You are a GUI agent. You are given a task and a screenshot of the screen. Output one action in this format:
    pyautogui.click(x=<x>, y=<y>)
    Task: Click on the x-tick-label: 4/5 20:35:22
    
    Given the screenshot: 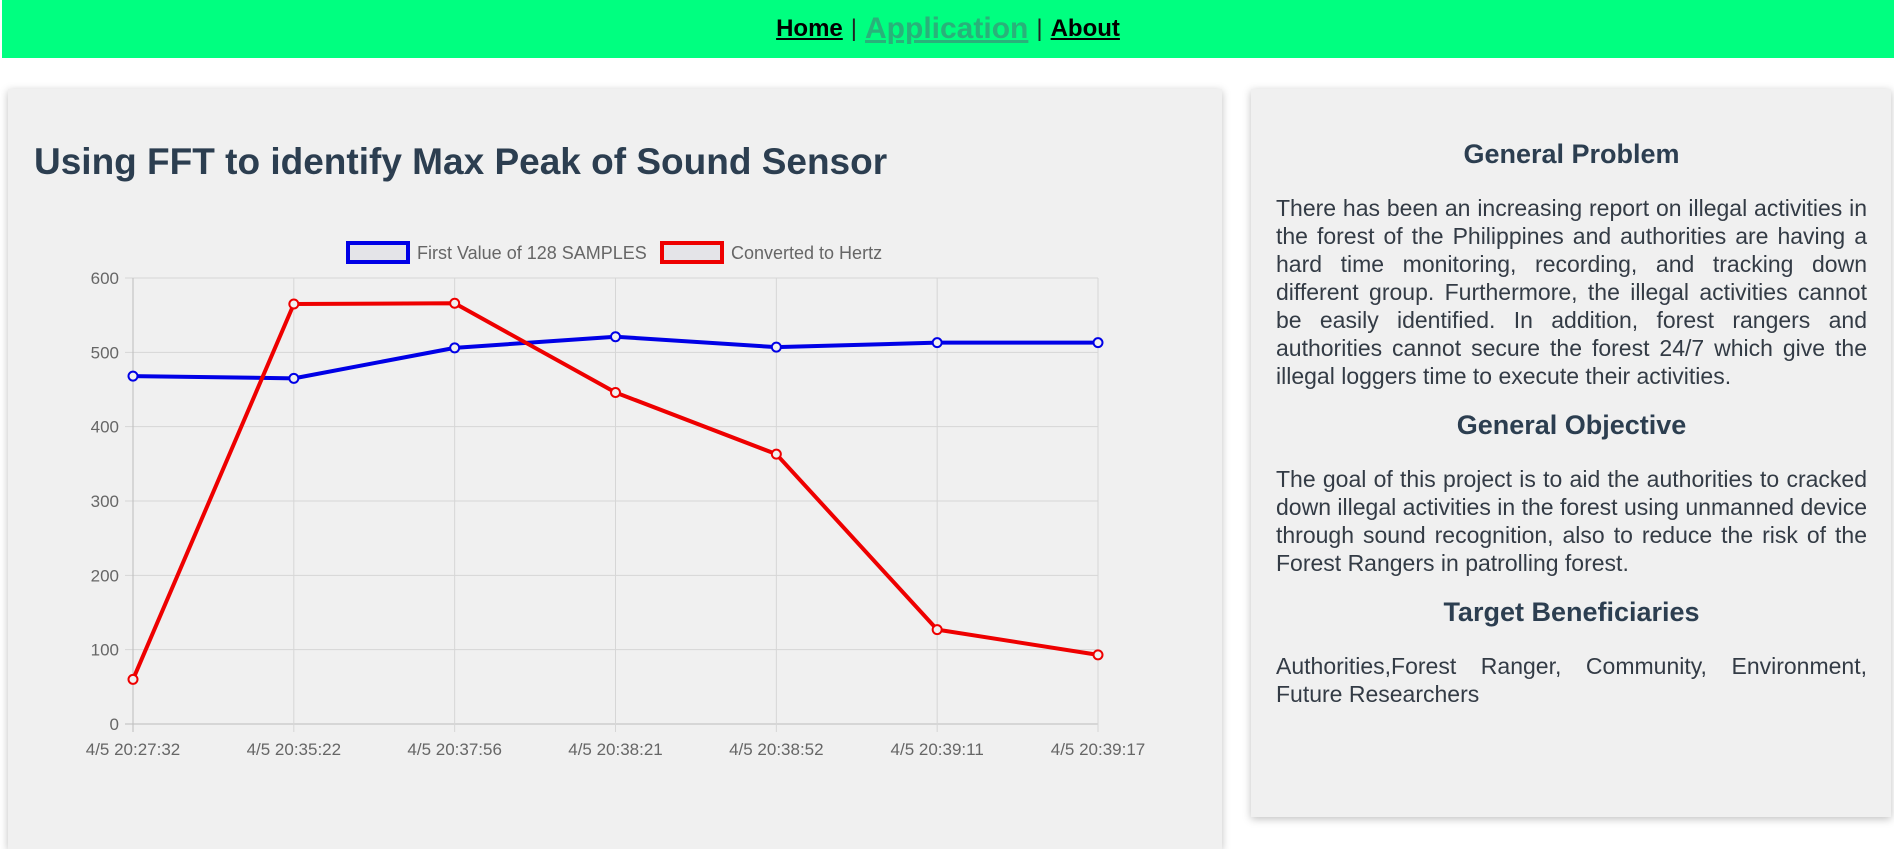 What is the action you would take?
    pyautogui.click(x=294, y=749)
    